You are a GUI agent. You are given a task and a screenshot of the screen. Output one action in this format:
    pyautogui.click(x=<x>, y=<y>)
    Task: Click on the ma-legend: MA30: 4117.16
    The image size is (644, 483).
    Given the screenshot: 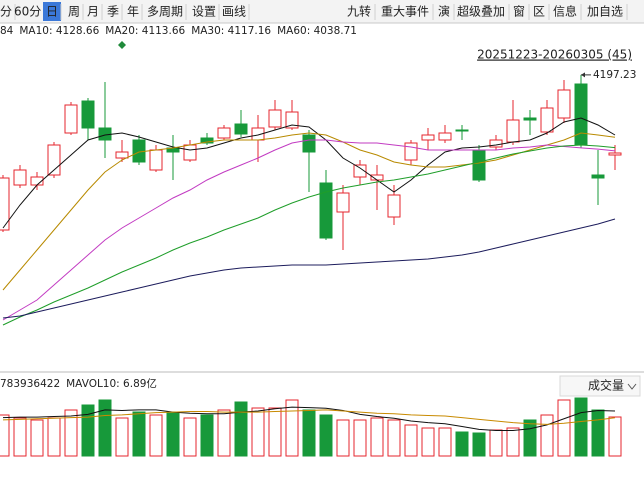 What is the action you would take?
    pyautogui.click(x=231, y=31)
    